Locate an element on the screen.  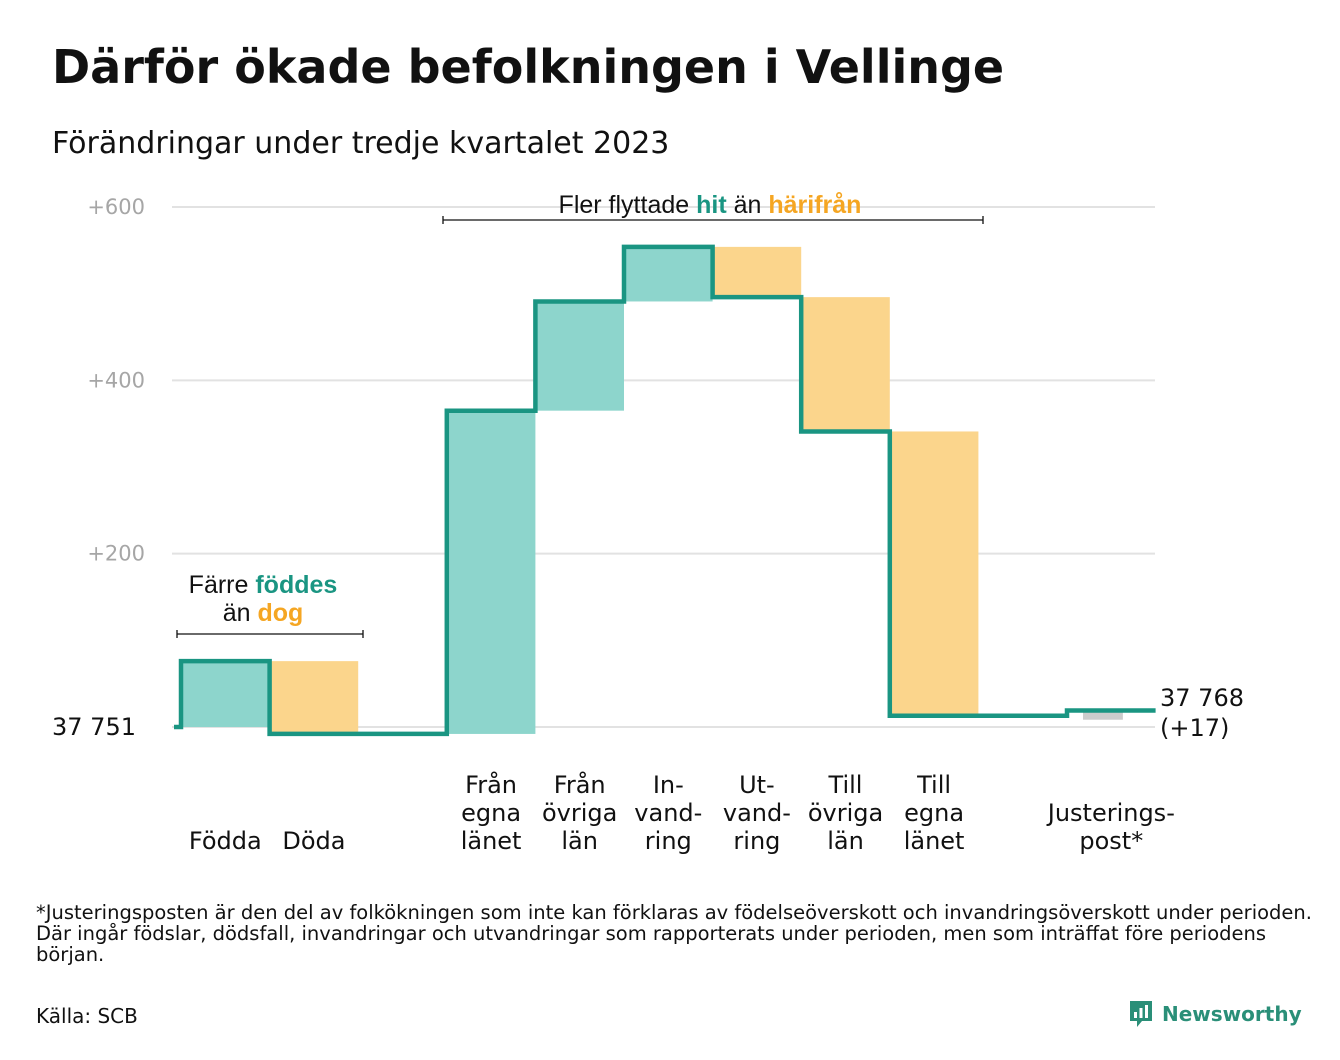
start-value-label: 37 751 is located at coordinates (94, 727).